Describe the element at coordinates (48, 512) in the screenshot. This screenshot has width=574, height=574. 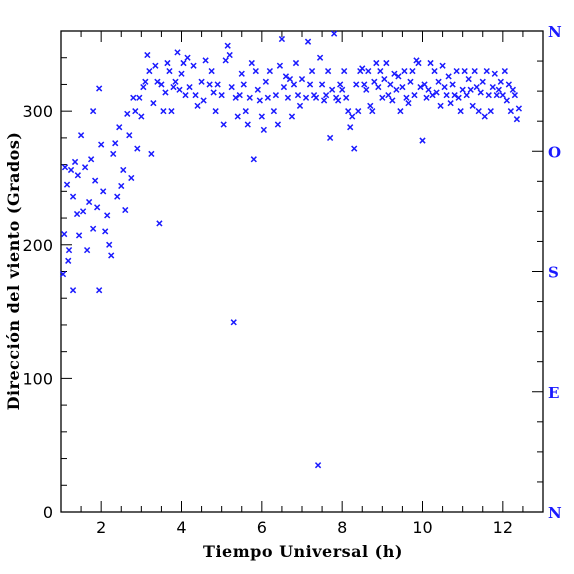
I see `y-tick-label: 0` at that location.